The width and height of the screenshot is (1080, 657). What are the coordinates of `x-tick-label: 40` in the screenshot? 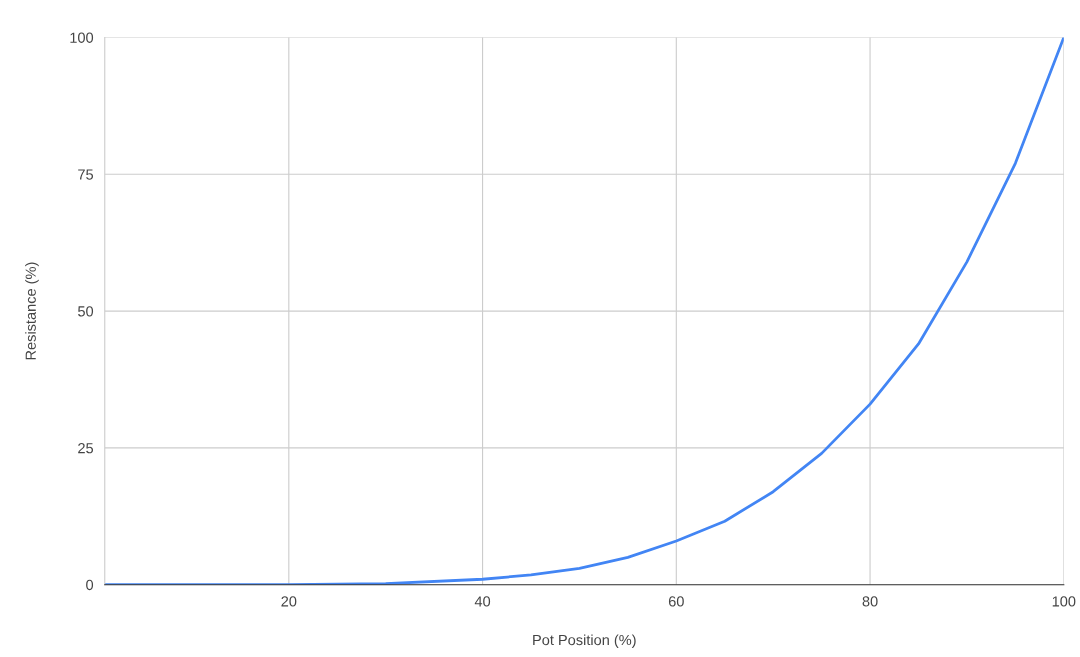 It's located at (482, 601).